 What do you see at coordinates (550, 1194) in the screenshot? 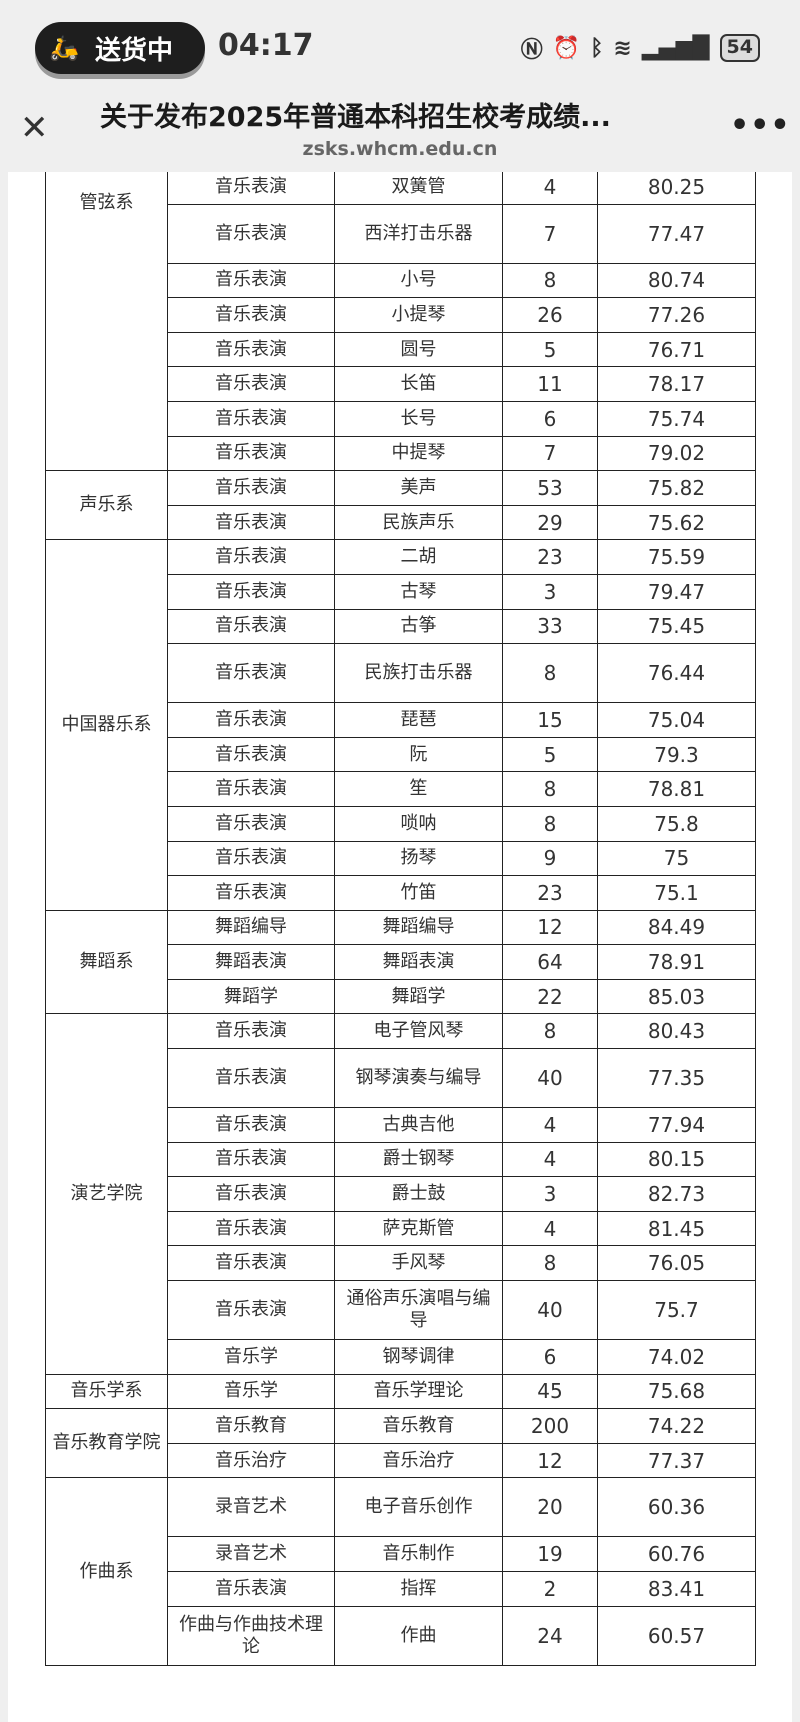
I see `count-cell: 3` at bounding box center [550, 1194].